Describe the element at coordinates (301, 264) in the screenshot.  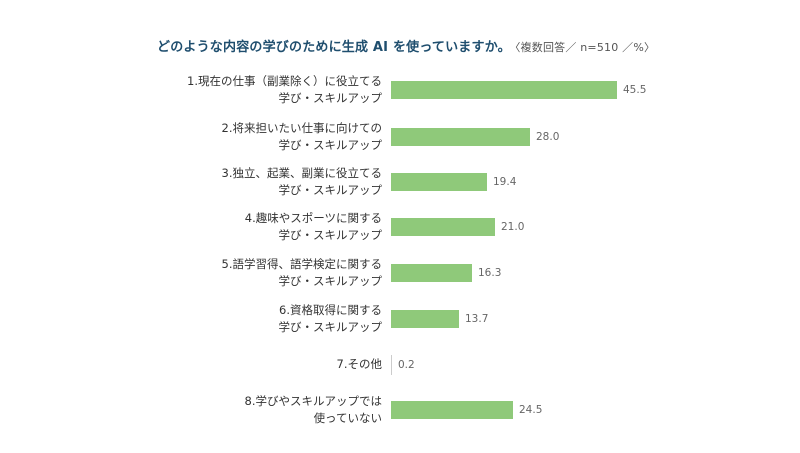
I see `category-label-line1: 5.語学習得、語学検定に関する` at that location.